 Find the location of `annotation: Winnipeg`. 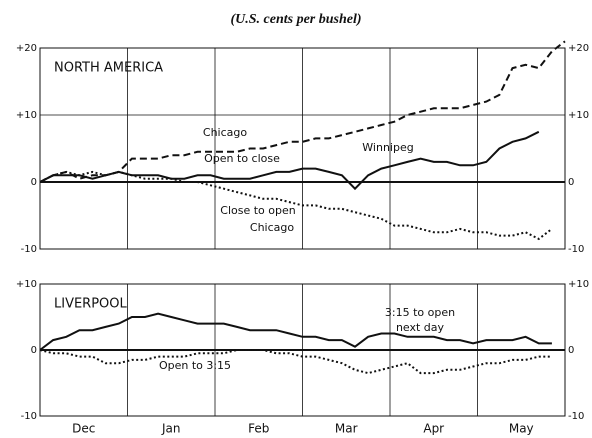

annotation: Winnipeg is located at coordinates (387, 147).